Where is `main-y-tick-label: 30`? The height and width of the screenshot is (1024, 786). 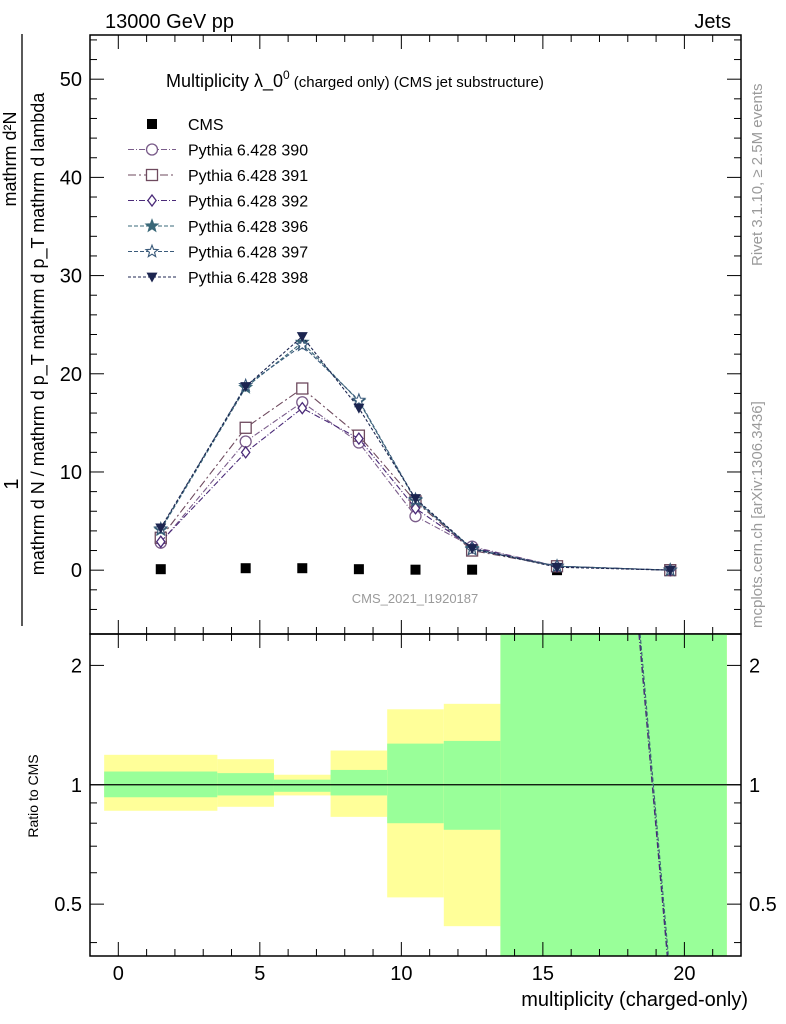 main-y-tick-label: 30 is located at coordinates (71, 277).